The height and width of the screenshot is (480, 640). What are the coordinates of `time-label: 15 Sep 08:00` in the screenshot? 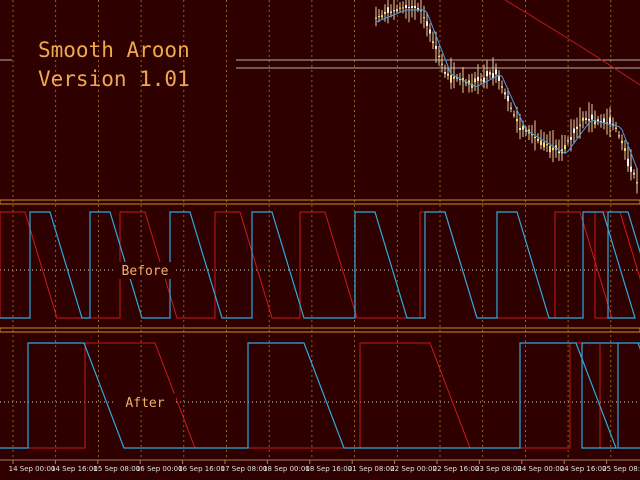 It's located at (116, 469).